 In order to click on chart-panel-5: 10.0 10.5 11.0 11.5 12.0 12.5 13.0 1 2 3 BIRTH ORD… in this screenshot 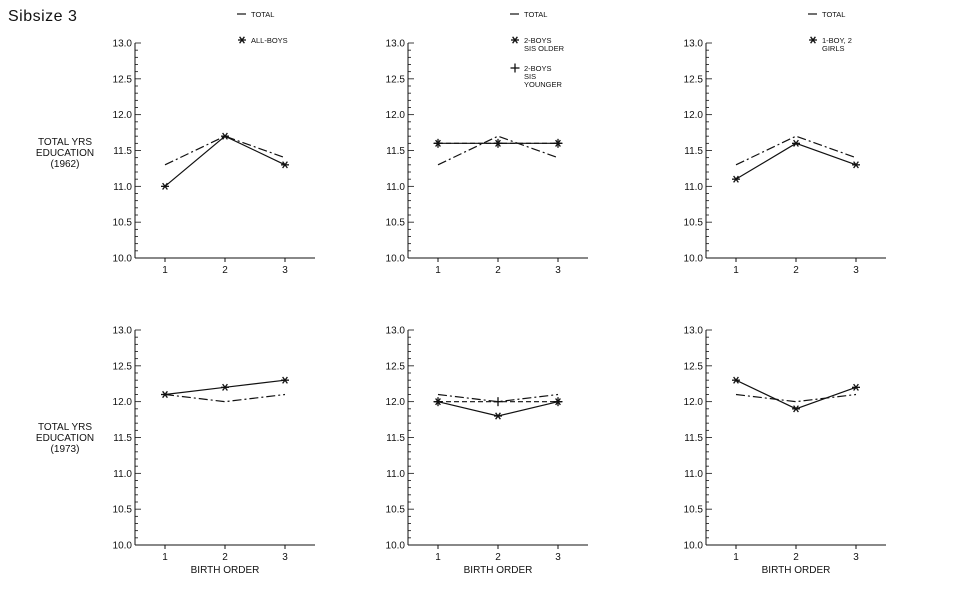, I will do `click(487, 451)`.